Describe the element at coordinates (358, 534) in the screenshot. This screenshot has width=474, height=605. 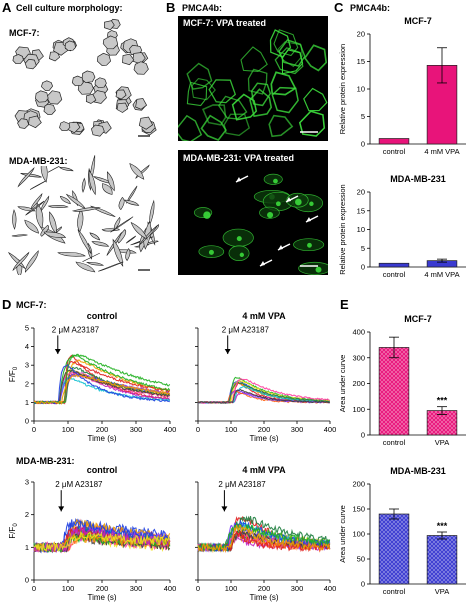
I see `y-tick-label: 100` at that location.